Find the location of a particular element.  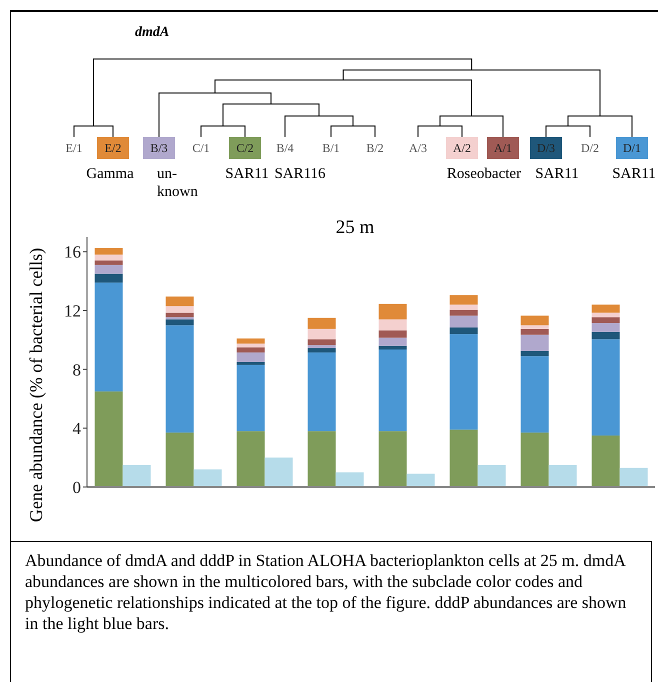

y-tick-label: 12 is located at coordinates (72, 311).